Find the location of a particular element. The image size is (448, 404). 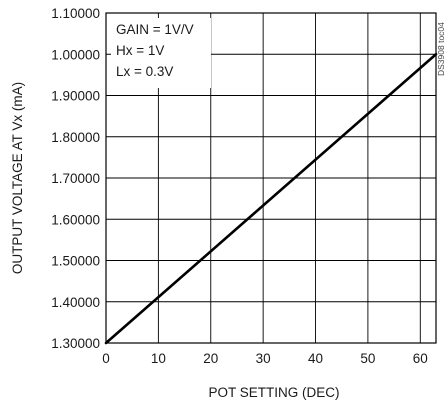

x-tick-label: 0 is located at coordinates (106, 358).